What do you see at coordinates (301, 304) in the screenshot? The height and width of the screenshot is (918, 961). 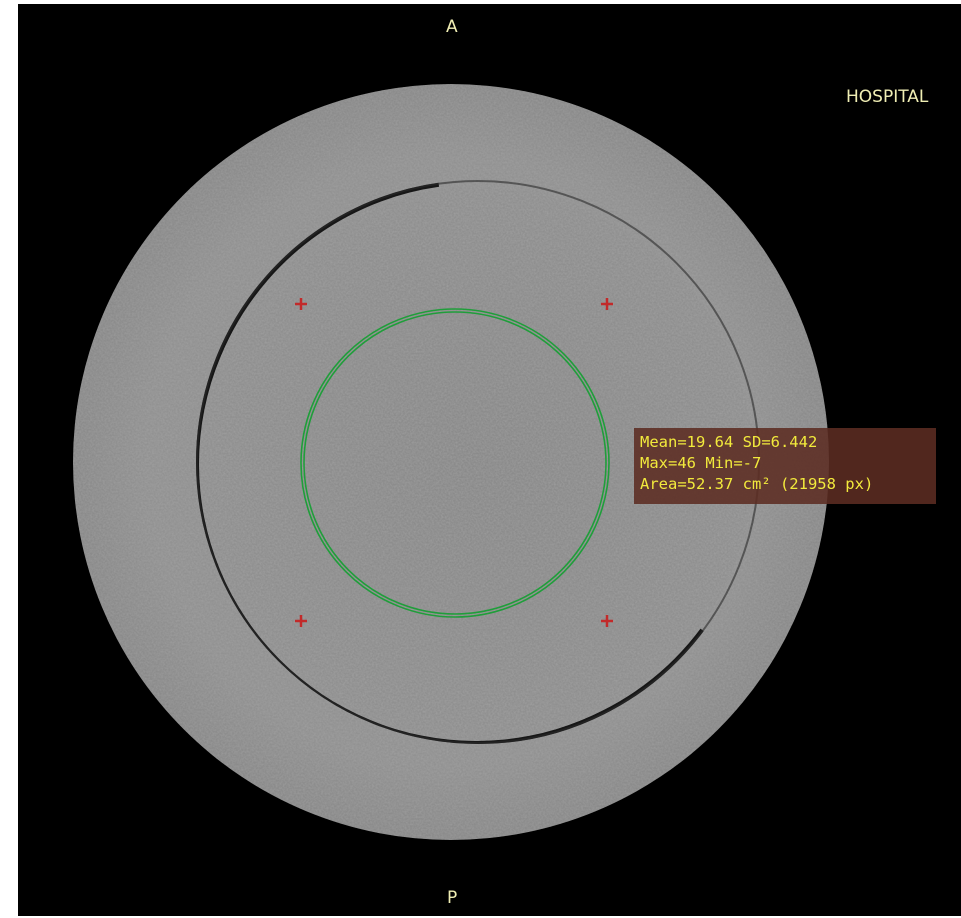 I see `marker-top-left` at bounding box center [301, 304].